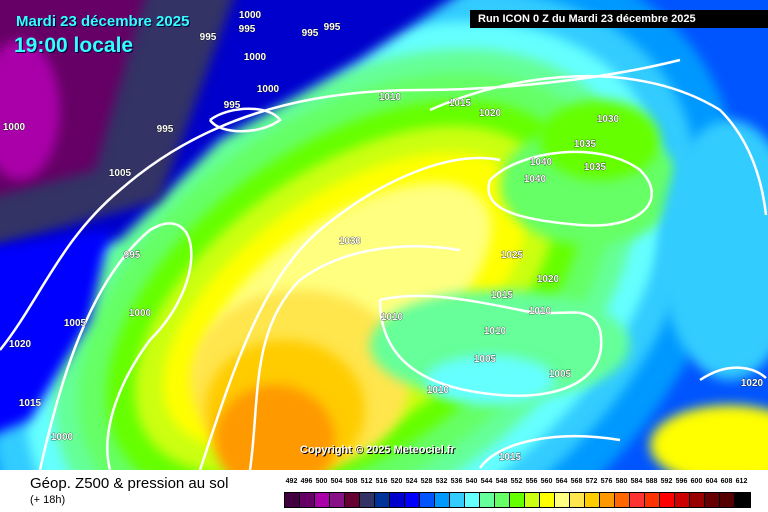  What do you see at coordinates (741, 481) in the screenshot?
I see `legend-tick: 612` at bounding box center [741, 481].